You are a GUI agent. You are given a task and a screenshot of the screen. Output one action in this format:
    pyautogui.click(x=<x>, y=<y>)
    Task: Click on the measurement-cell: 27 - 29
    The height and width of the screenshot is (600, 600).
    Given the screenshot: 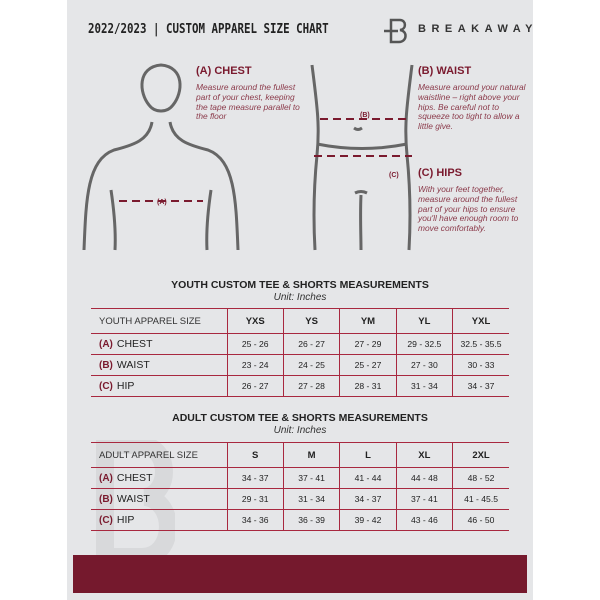 What is the action you would take?
    pyautogui.click(x=368, y=344)
    